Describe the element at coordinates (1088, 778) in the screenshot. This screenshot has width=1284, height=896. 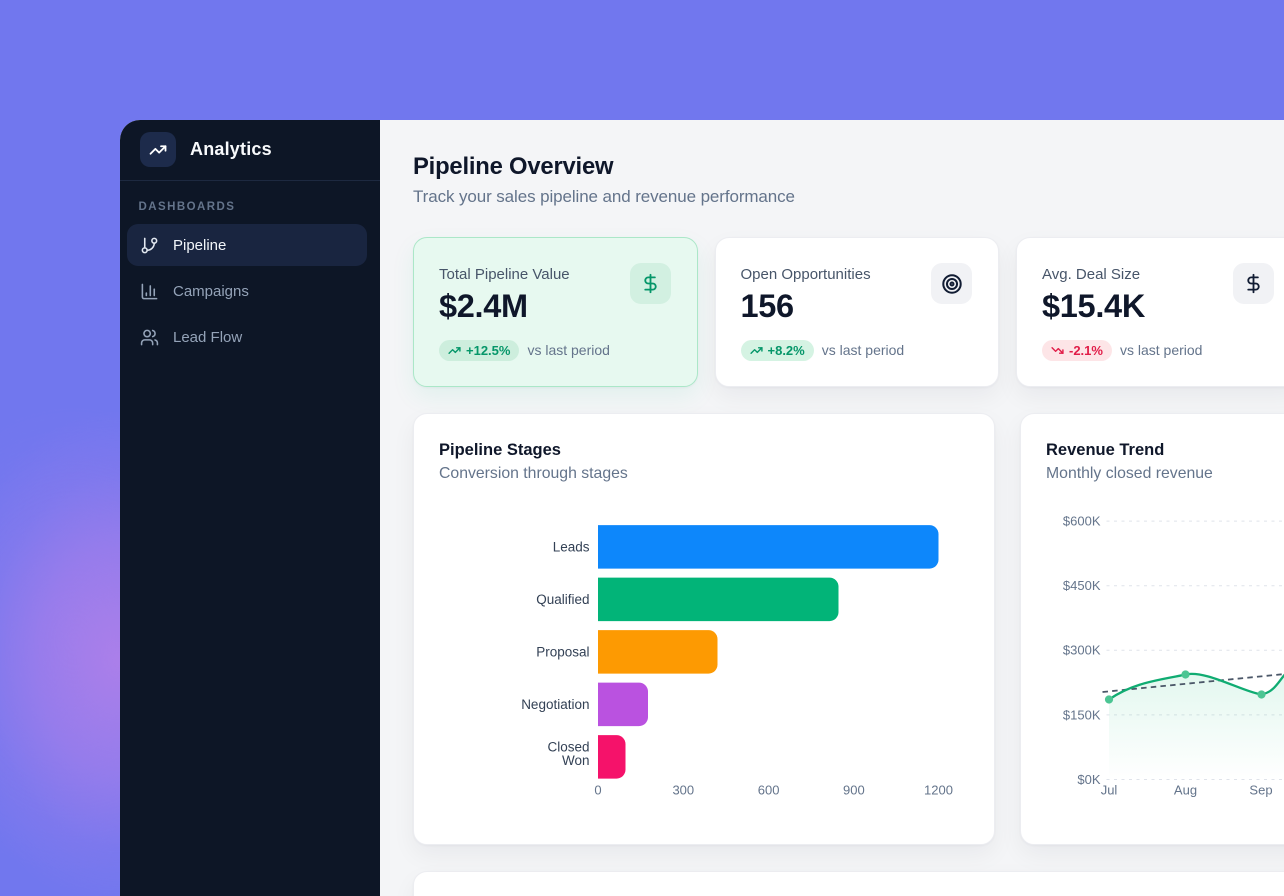
I see `svg-text: $0K` at that location.